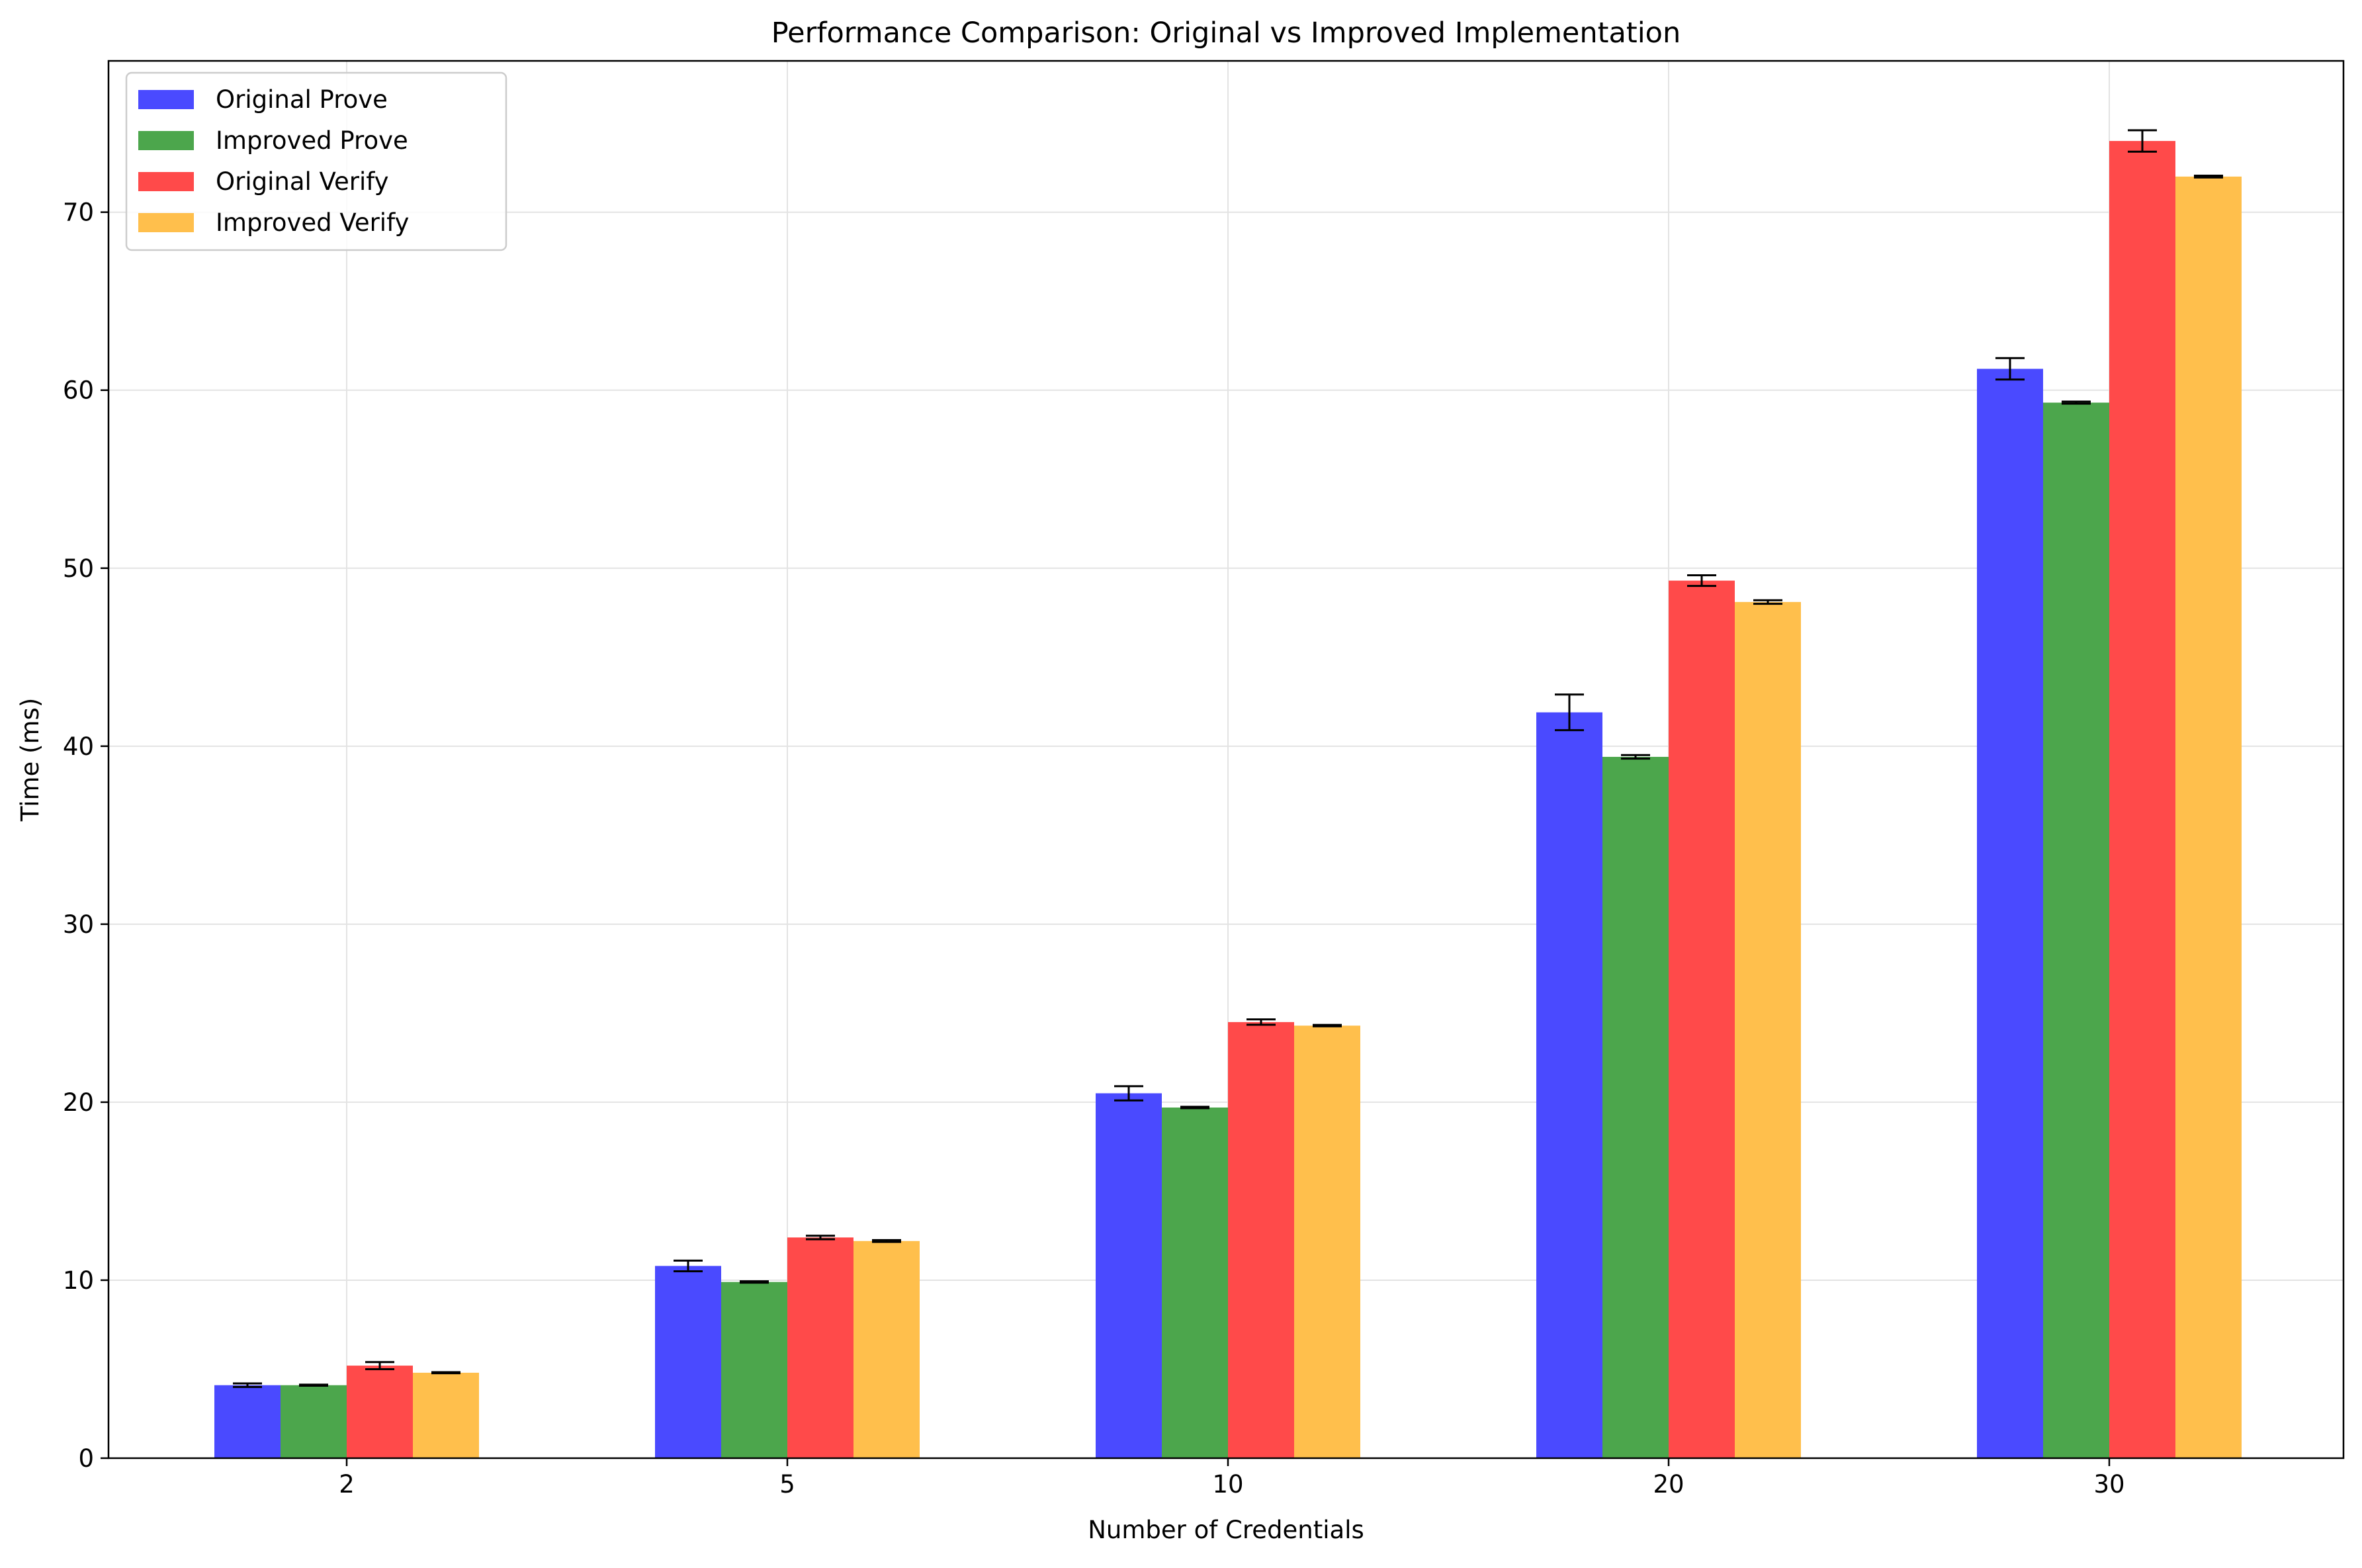 The height and width of the screenshot is (1568, 2362). Describe the element at coordinates (2108, 1485) in the screenshot. I see `x-tick-label: 30` at that location.